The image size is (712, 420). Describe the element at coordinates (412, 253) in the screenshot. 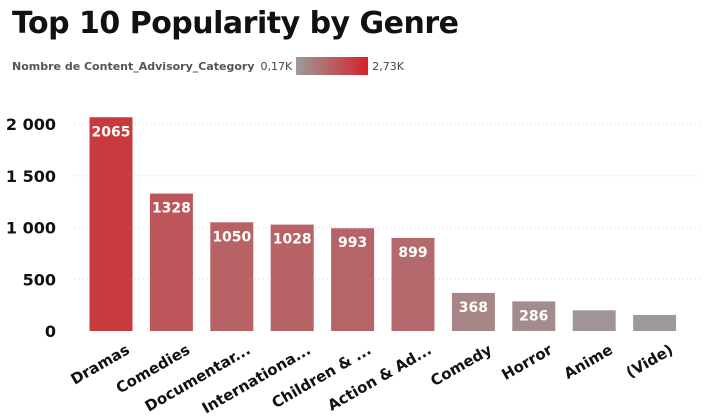

I see `data-label: 899` at that location.